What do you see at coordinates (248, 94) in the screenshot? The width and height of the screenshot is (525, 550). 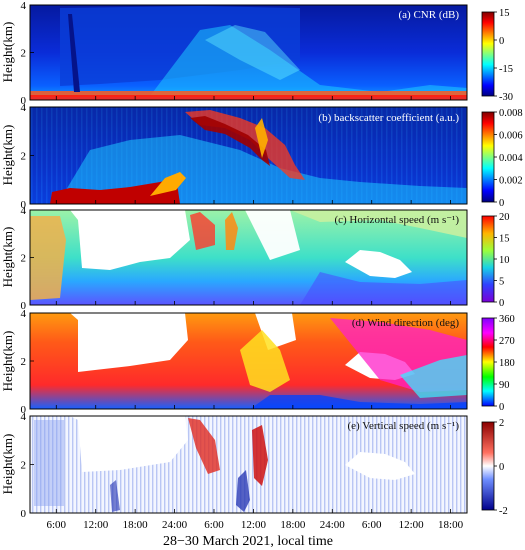 I see `cnr-surface-band` at bounding box center [248, 94].